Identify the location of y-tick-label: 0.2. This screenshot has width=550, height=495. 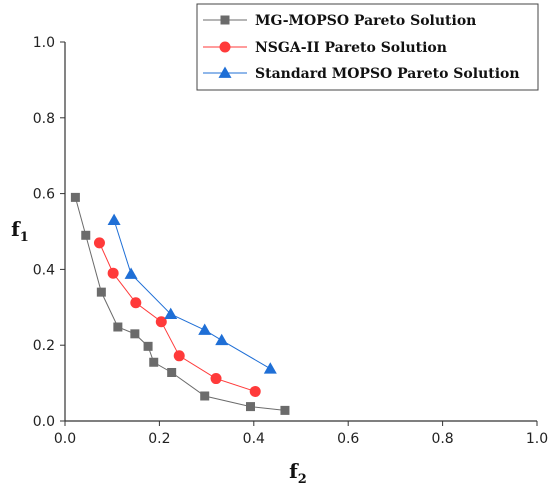
(44, 346).